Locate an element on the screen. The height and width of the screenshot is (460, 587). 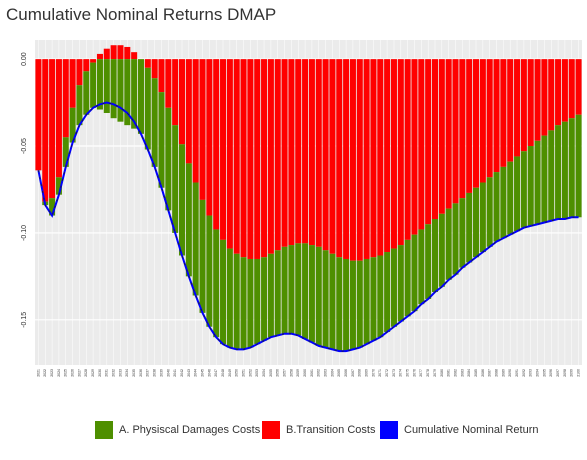
x-tick-label: 2093 is located at coordinates (531, 373).